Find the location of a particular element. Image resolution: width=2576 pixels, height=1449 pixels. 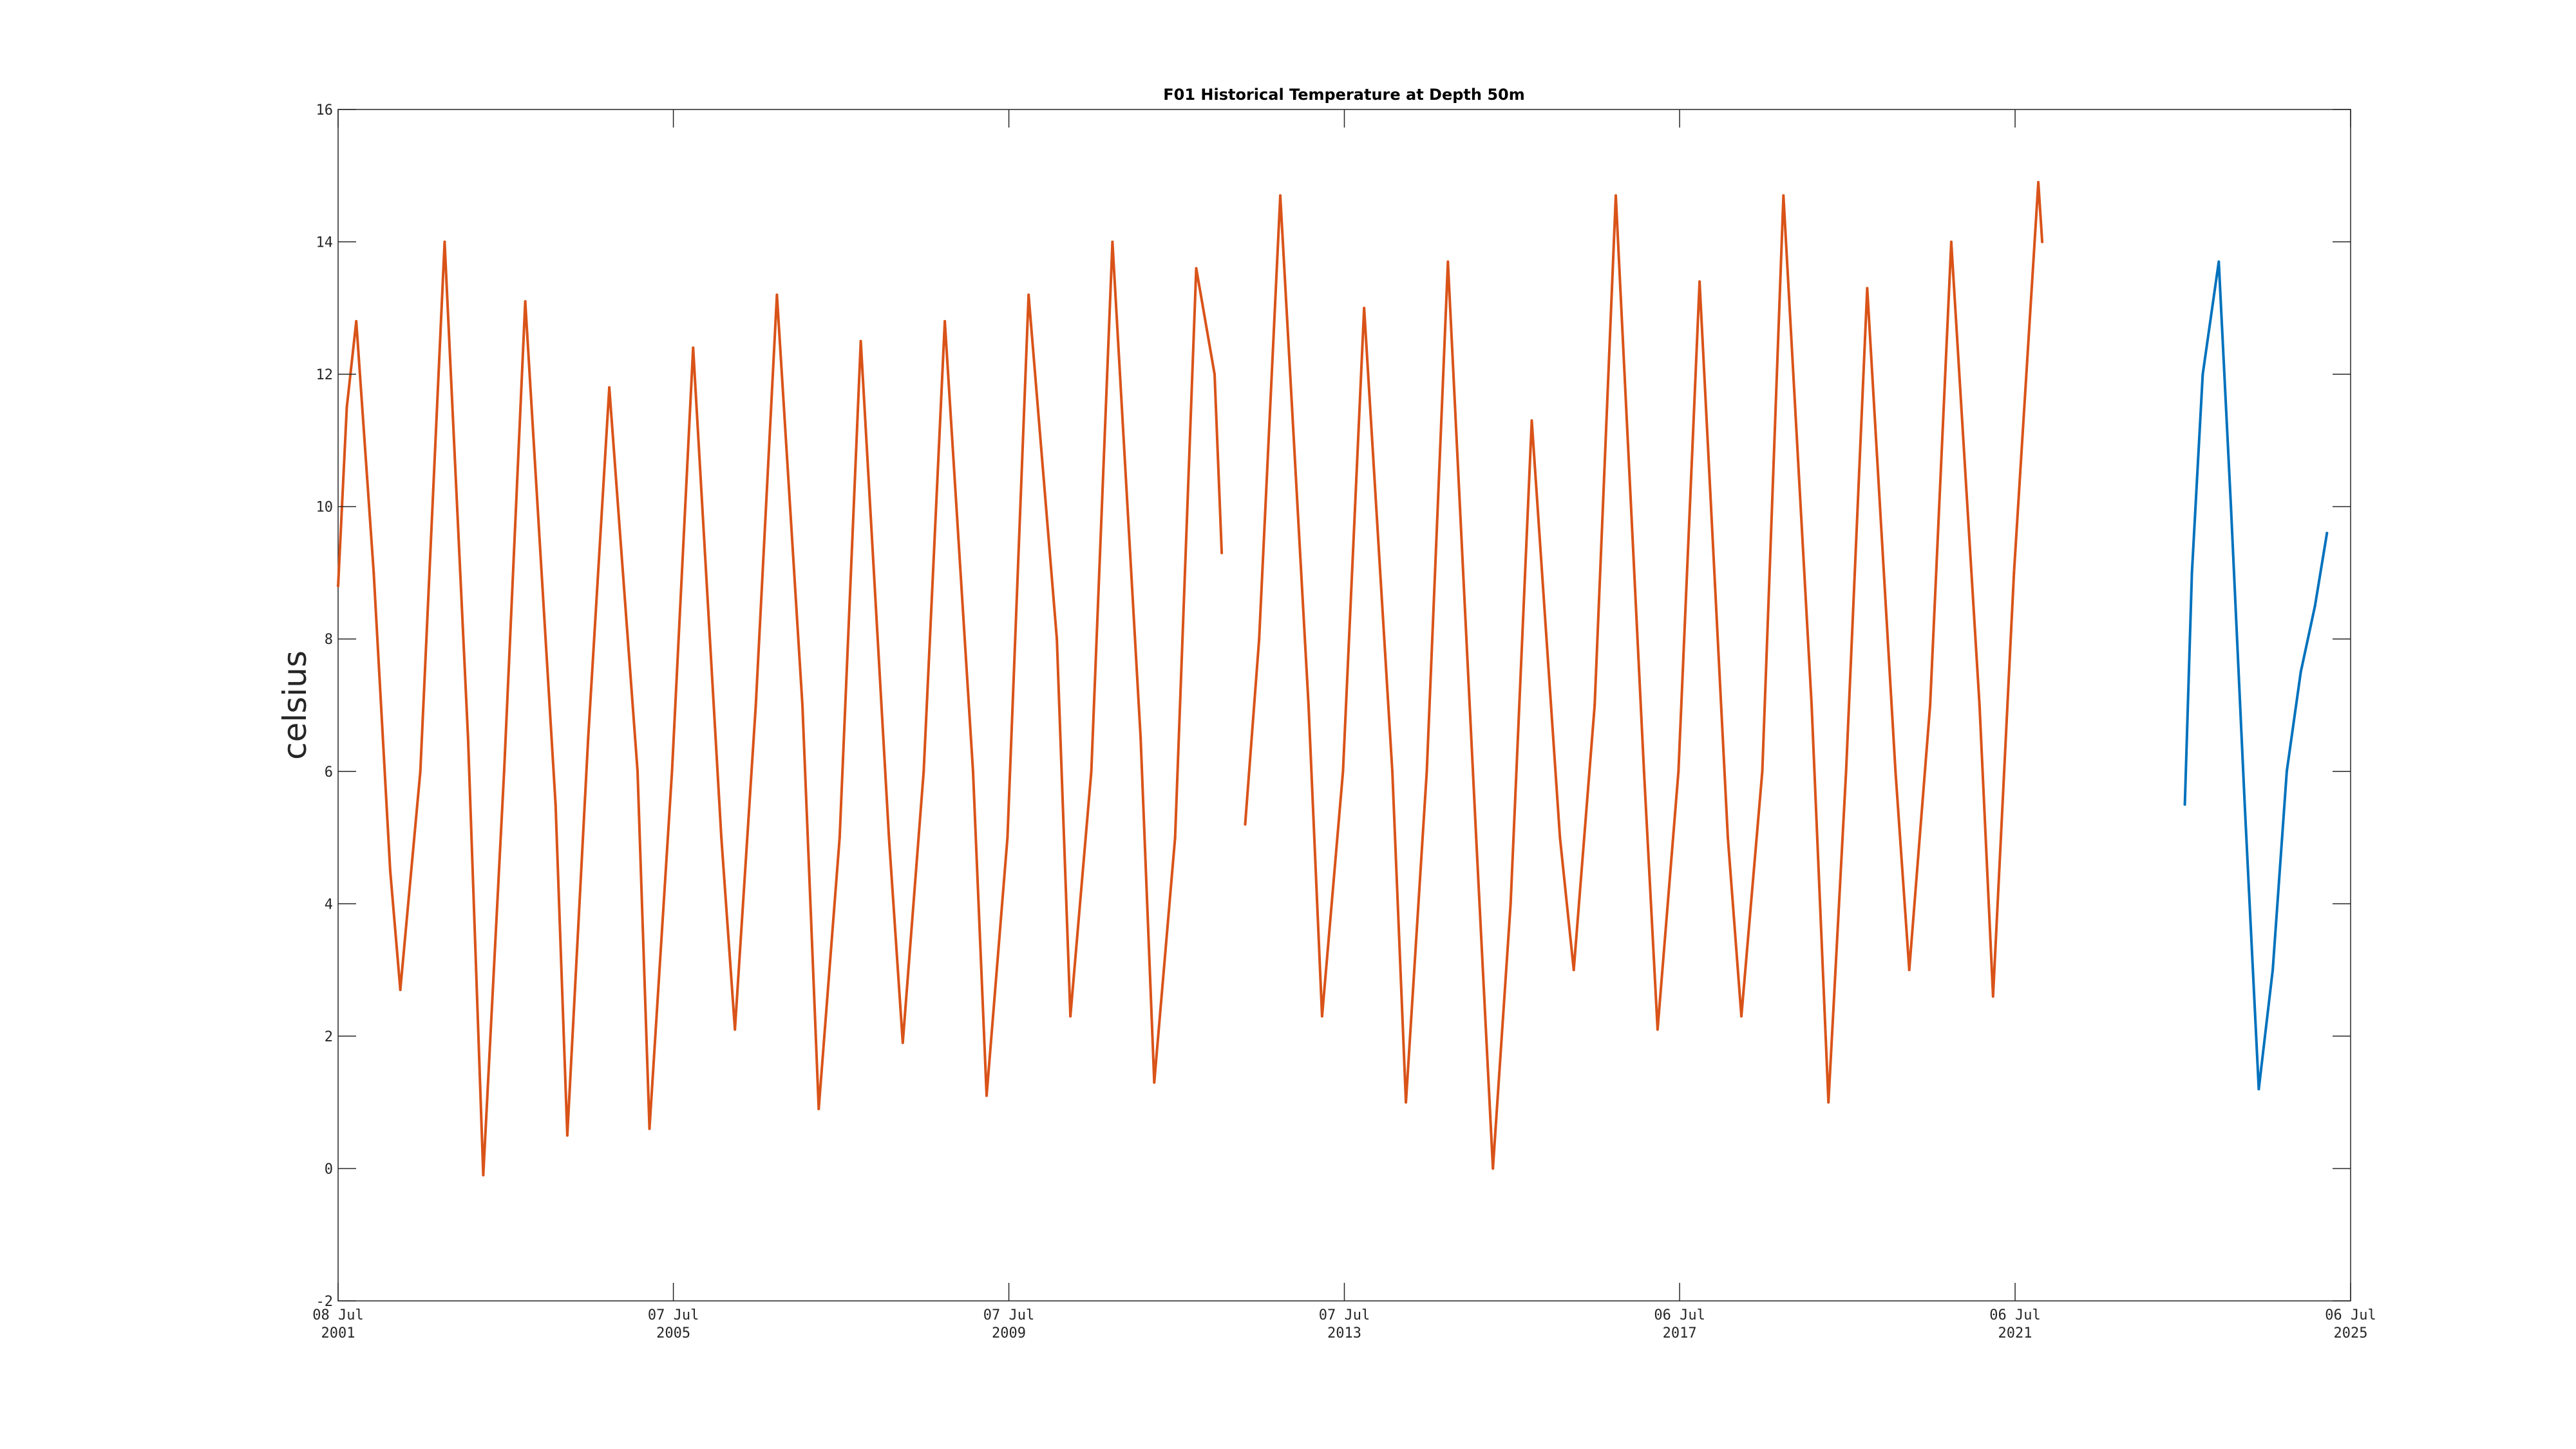

x-tick-label-year: 2009 is located at coordinates (1009, 1333).